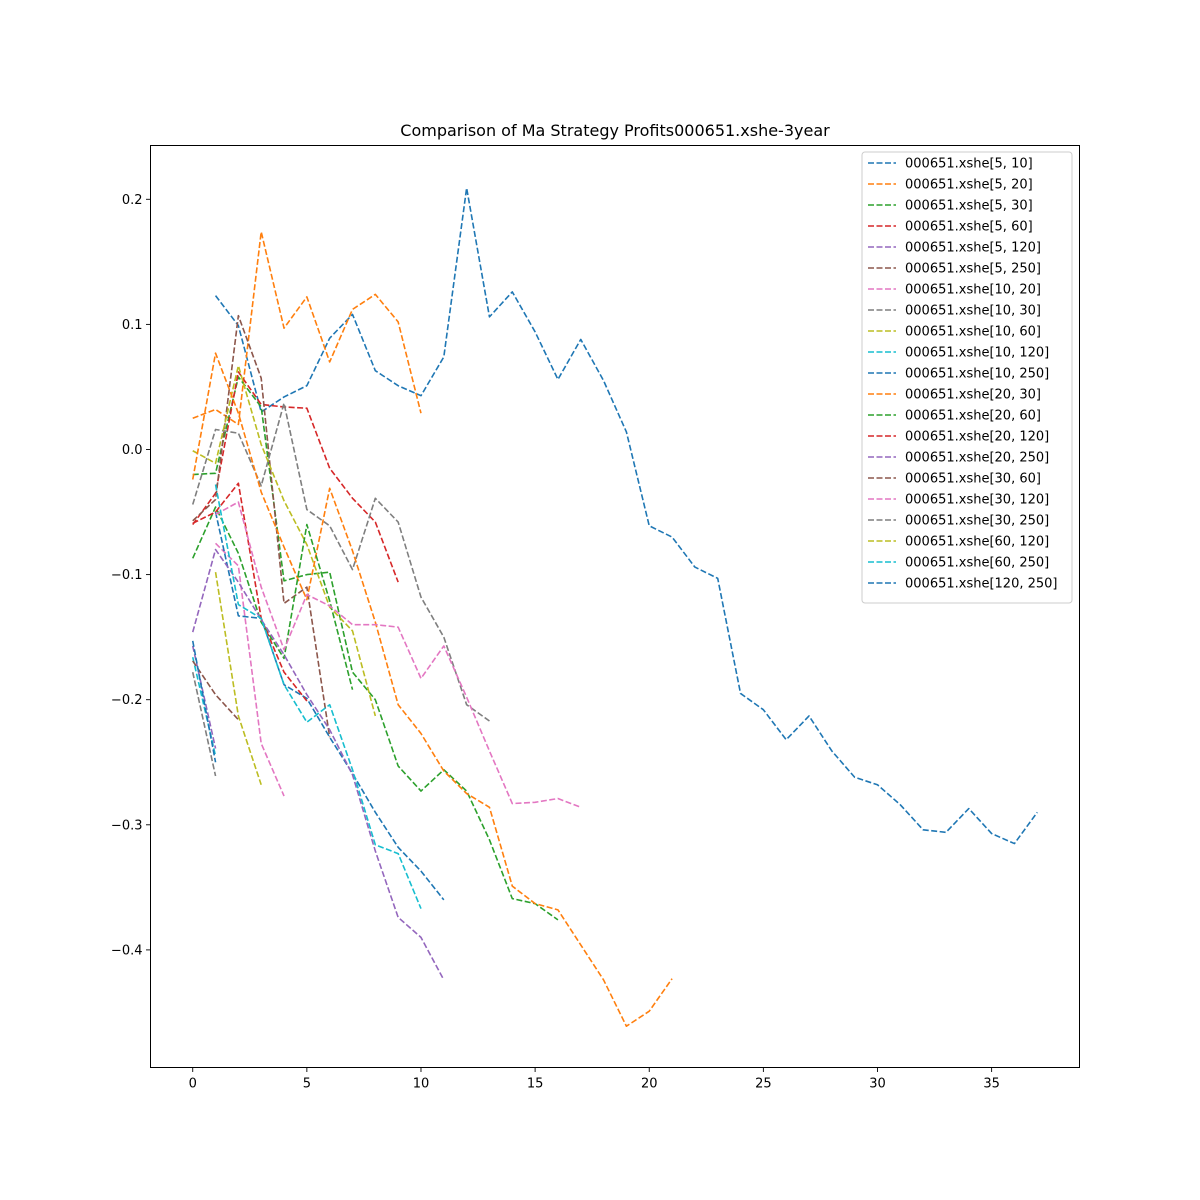  What do you see at coordinates (977, 458) in the screenshot?
I see `legend-entry-14: 000651.xshe[20, 250]` at bounding box center [977, 458].